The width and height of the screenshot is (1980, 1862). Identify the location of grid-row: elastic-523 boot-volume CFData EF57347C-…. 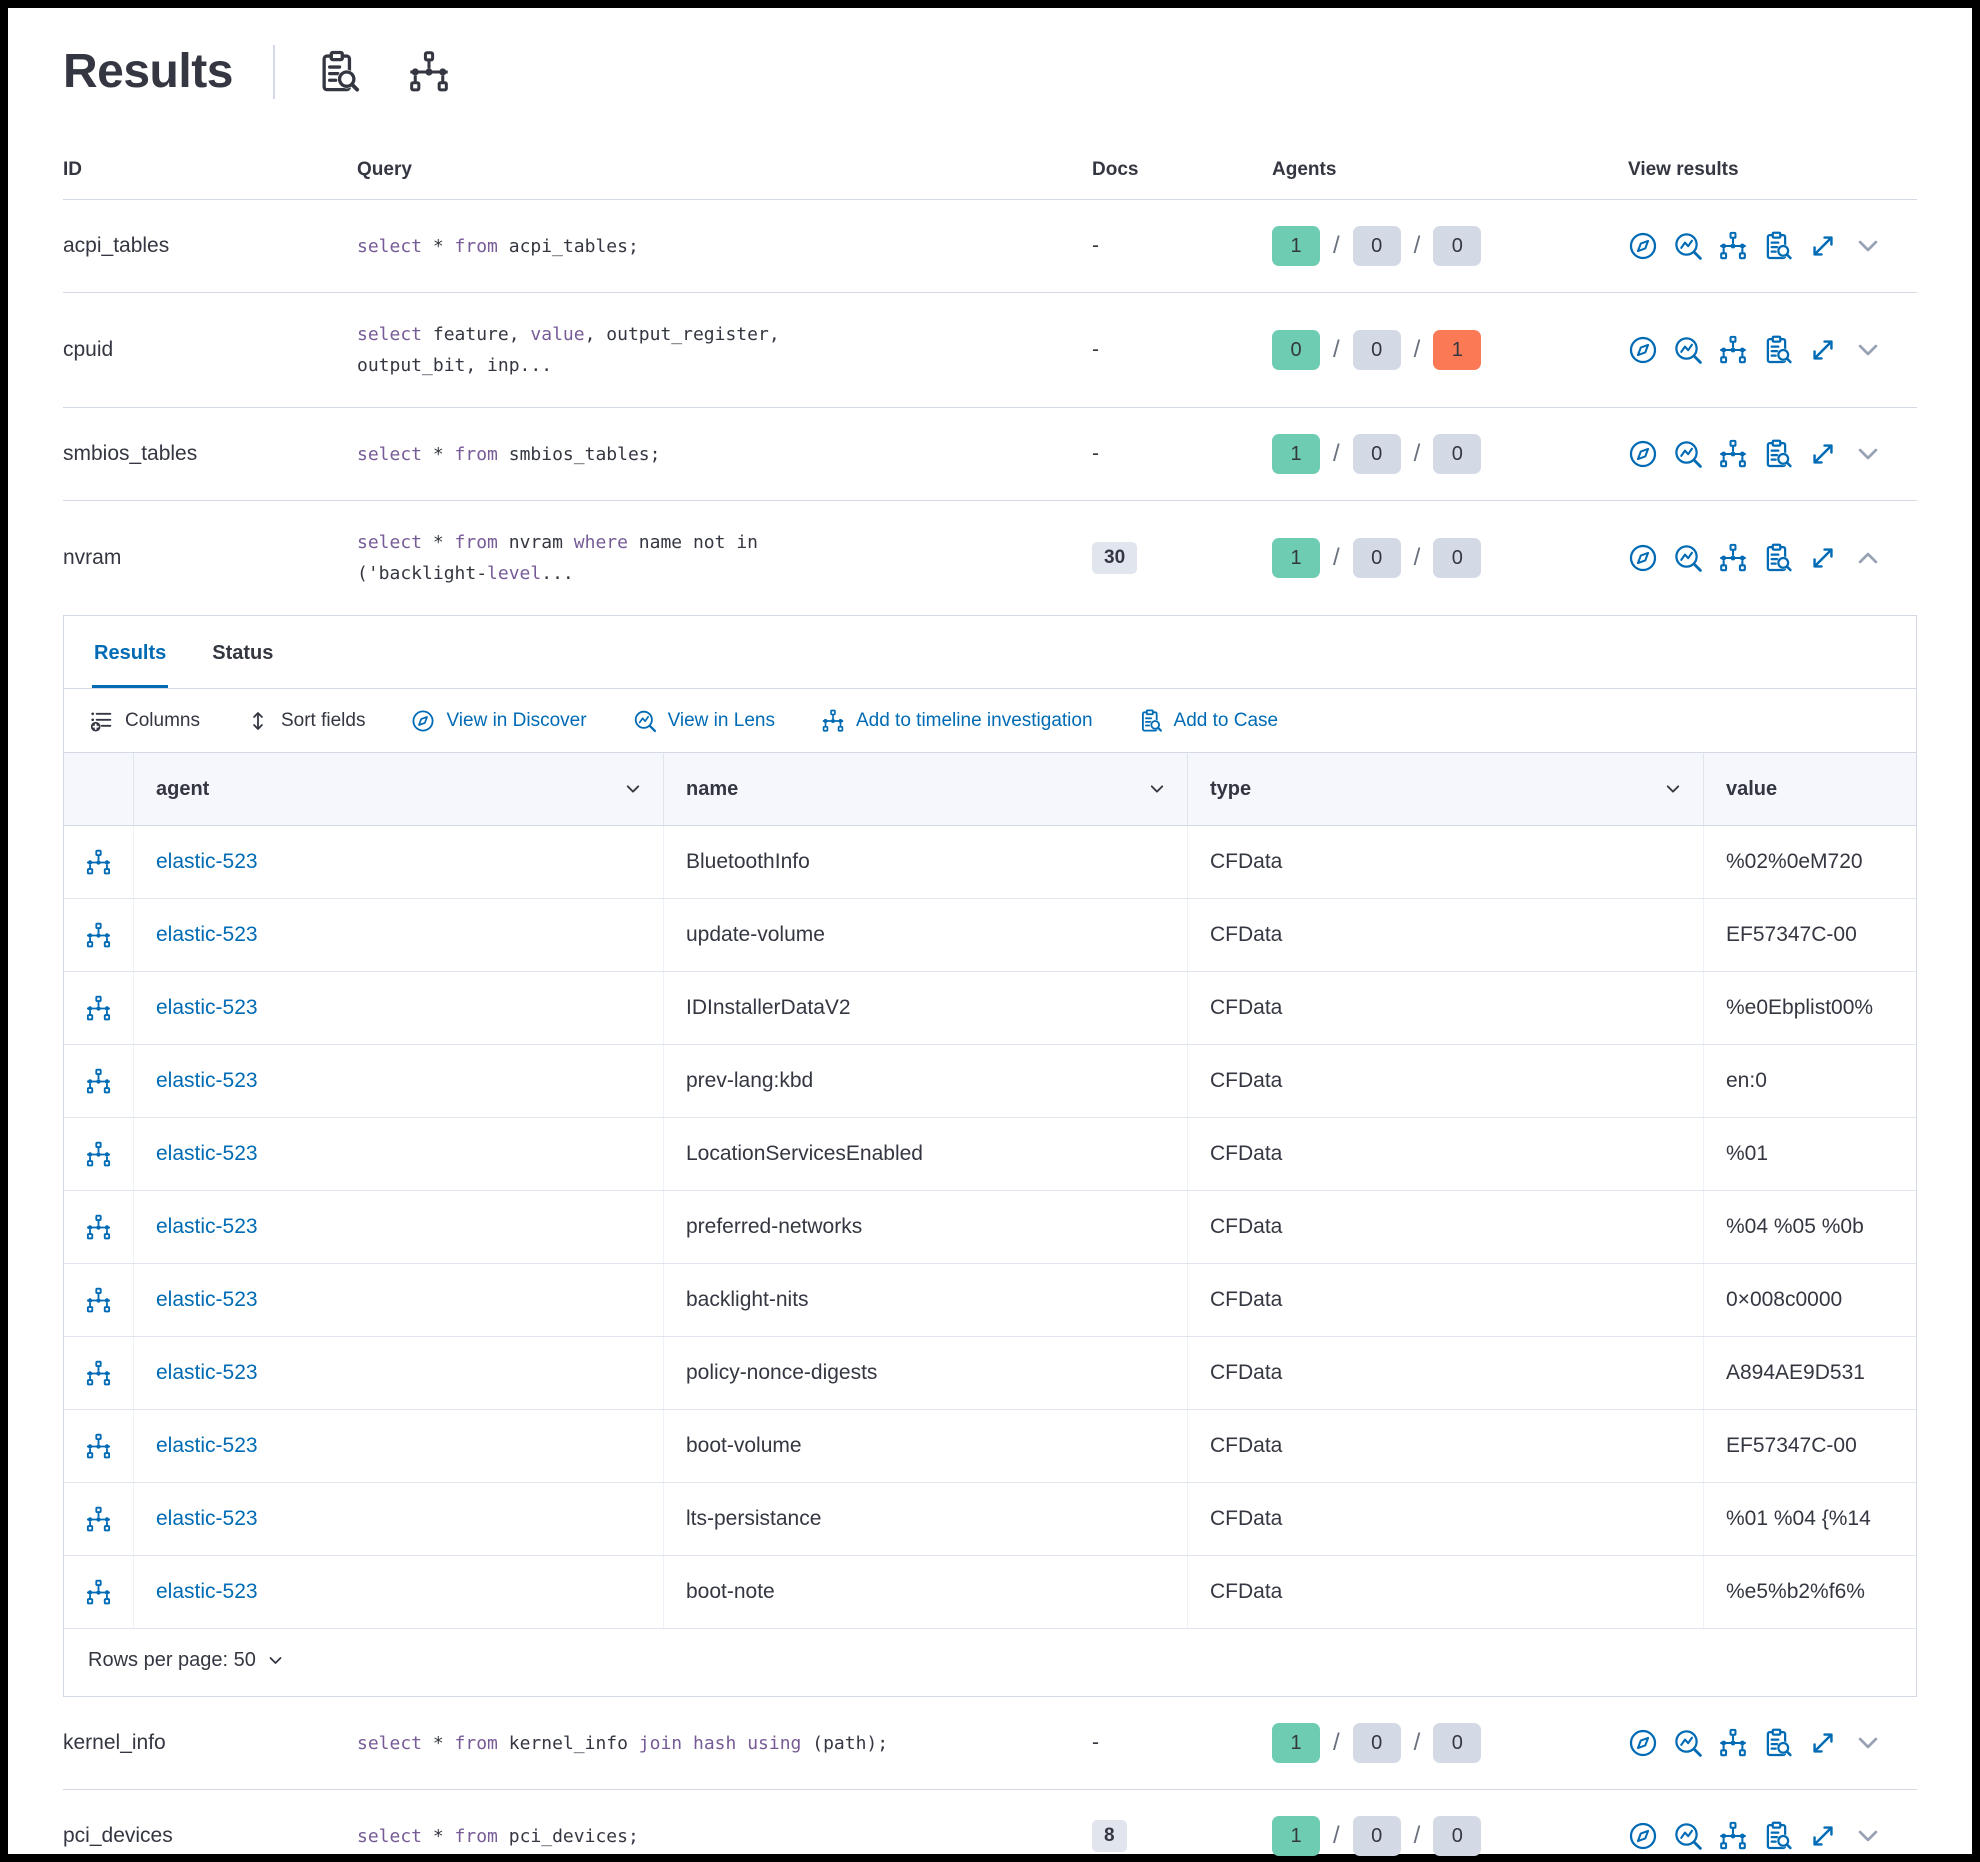
(990, 1446).